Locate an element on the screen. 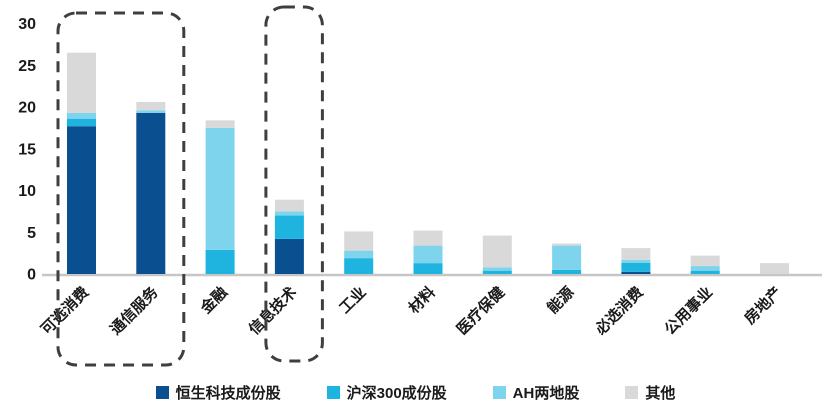  bar-segment-AH两地股-可选消费 is located at coordinates (81, 115).